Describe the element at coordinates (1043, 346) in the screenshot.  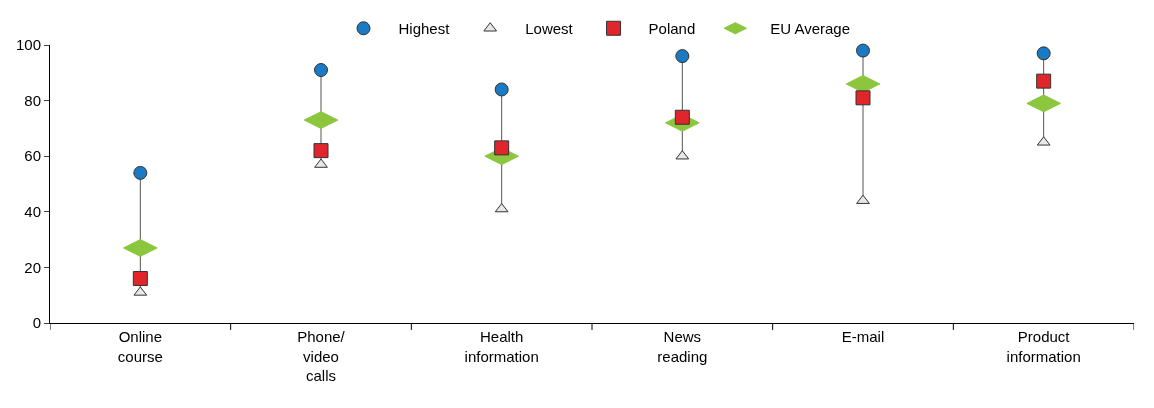
I see `x-tick-label: Product information` at that location.